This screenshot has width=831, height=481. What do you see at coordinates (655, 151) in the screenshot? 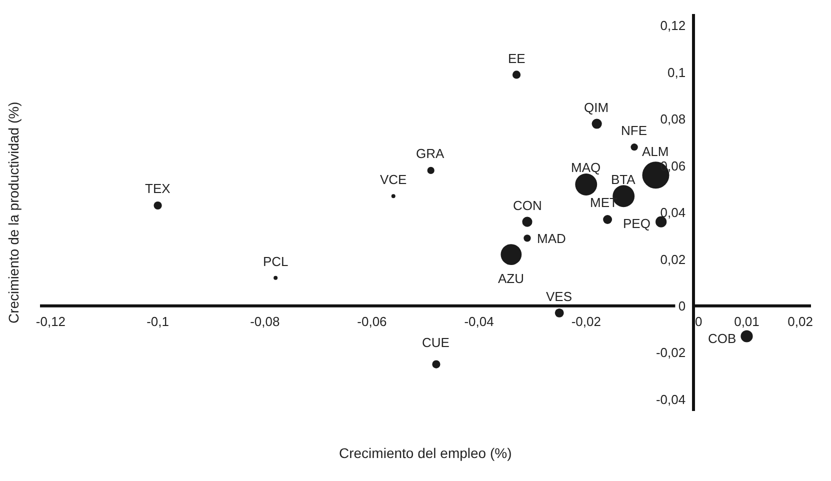
I see `annotation: ALM` at bounding box center [655, 151].